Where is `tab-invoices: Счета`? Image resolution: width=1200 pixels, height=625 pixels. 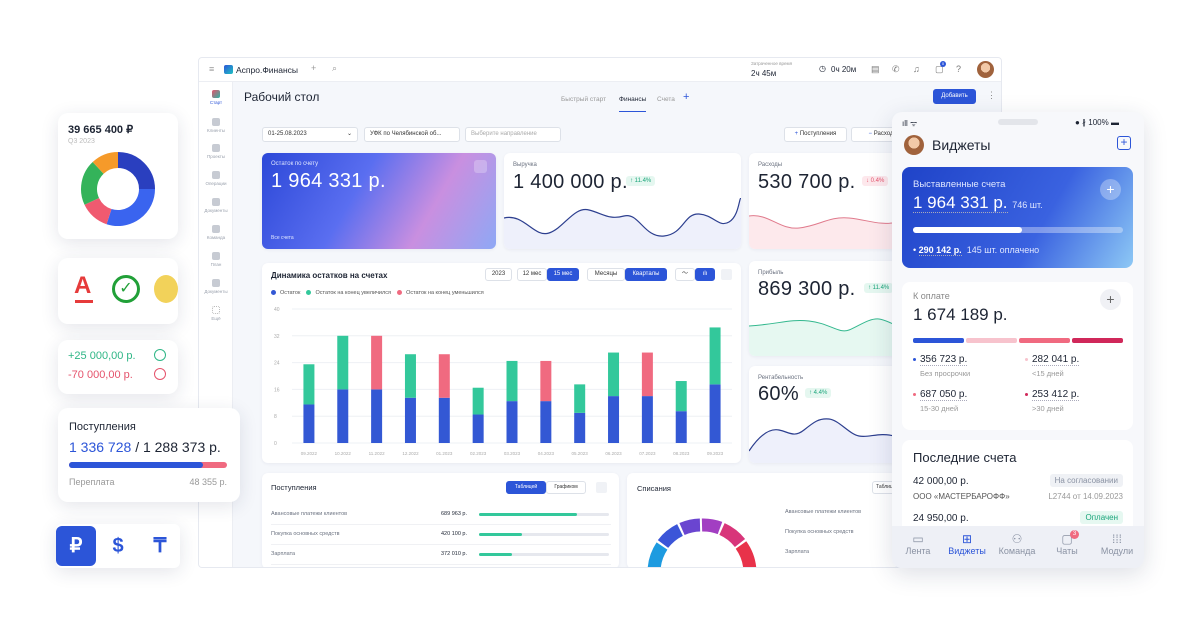 tab-invoices: Счета is located at coordinates (666, 99).